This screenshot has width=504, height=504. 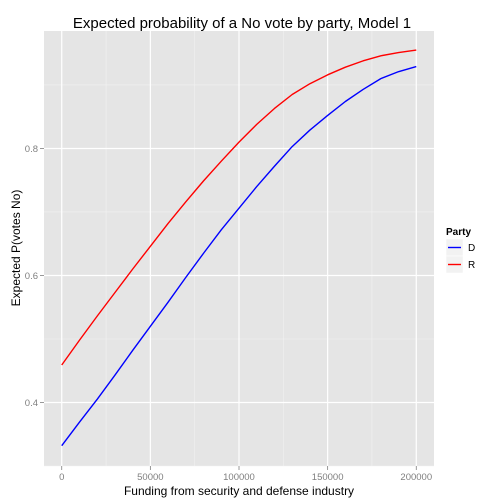 What do you see at coordinates (458, 232) in the screenshot?
I see `legend-title: Party` at bounding box center [458, 232].